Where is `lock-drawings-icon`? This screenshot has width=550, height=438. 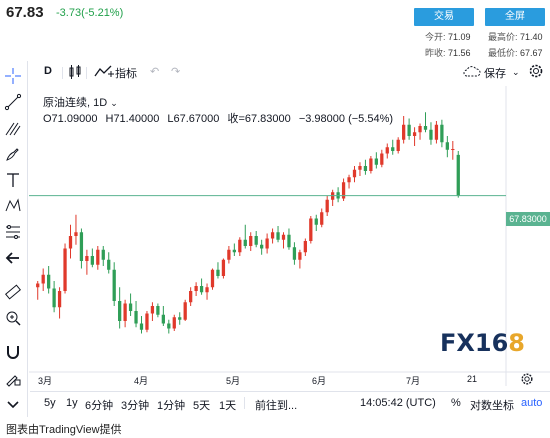 lock-drawings-icon is located at coordinates (13, 378).